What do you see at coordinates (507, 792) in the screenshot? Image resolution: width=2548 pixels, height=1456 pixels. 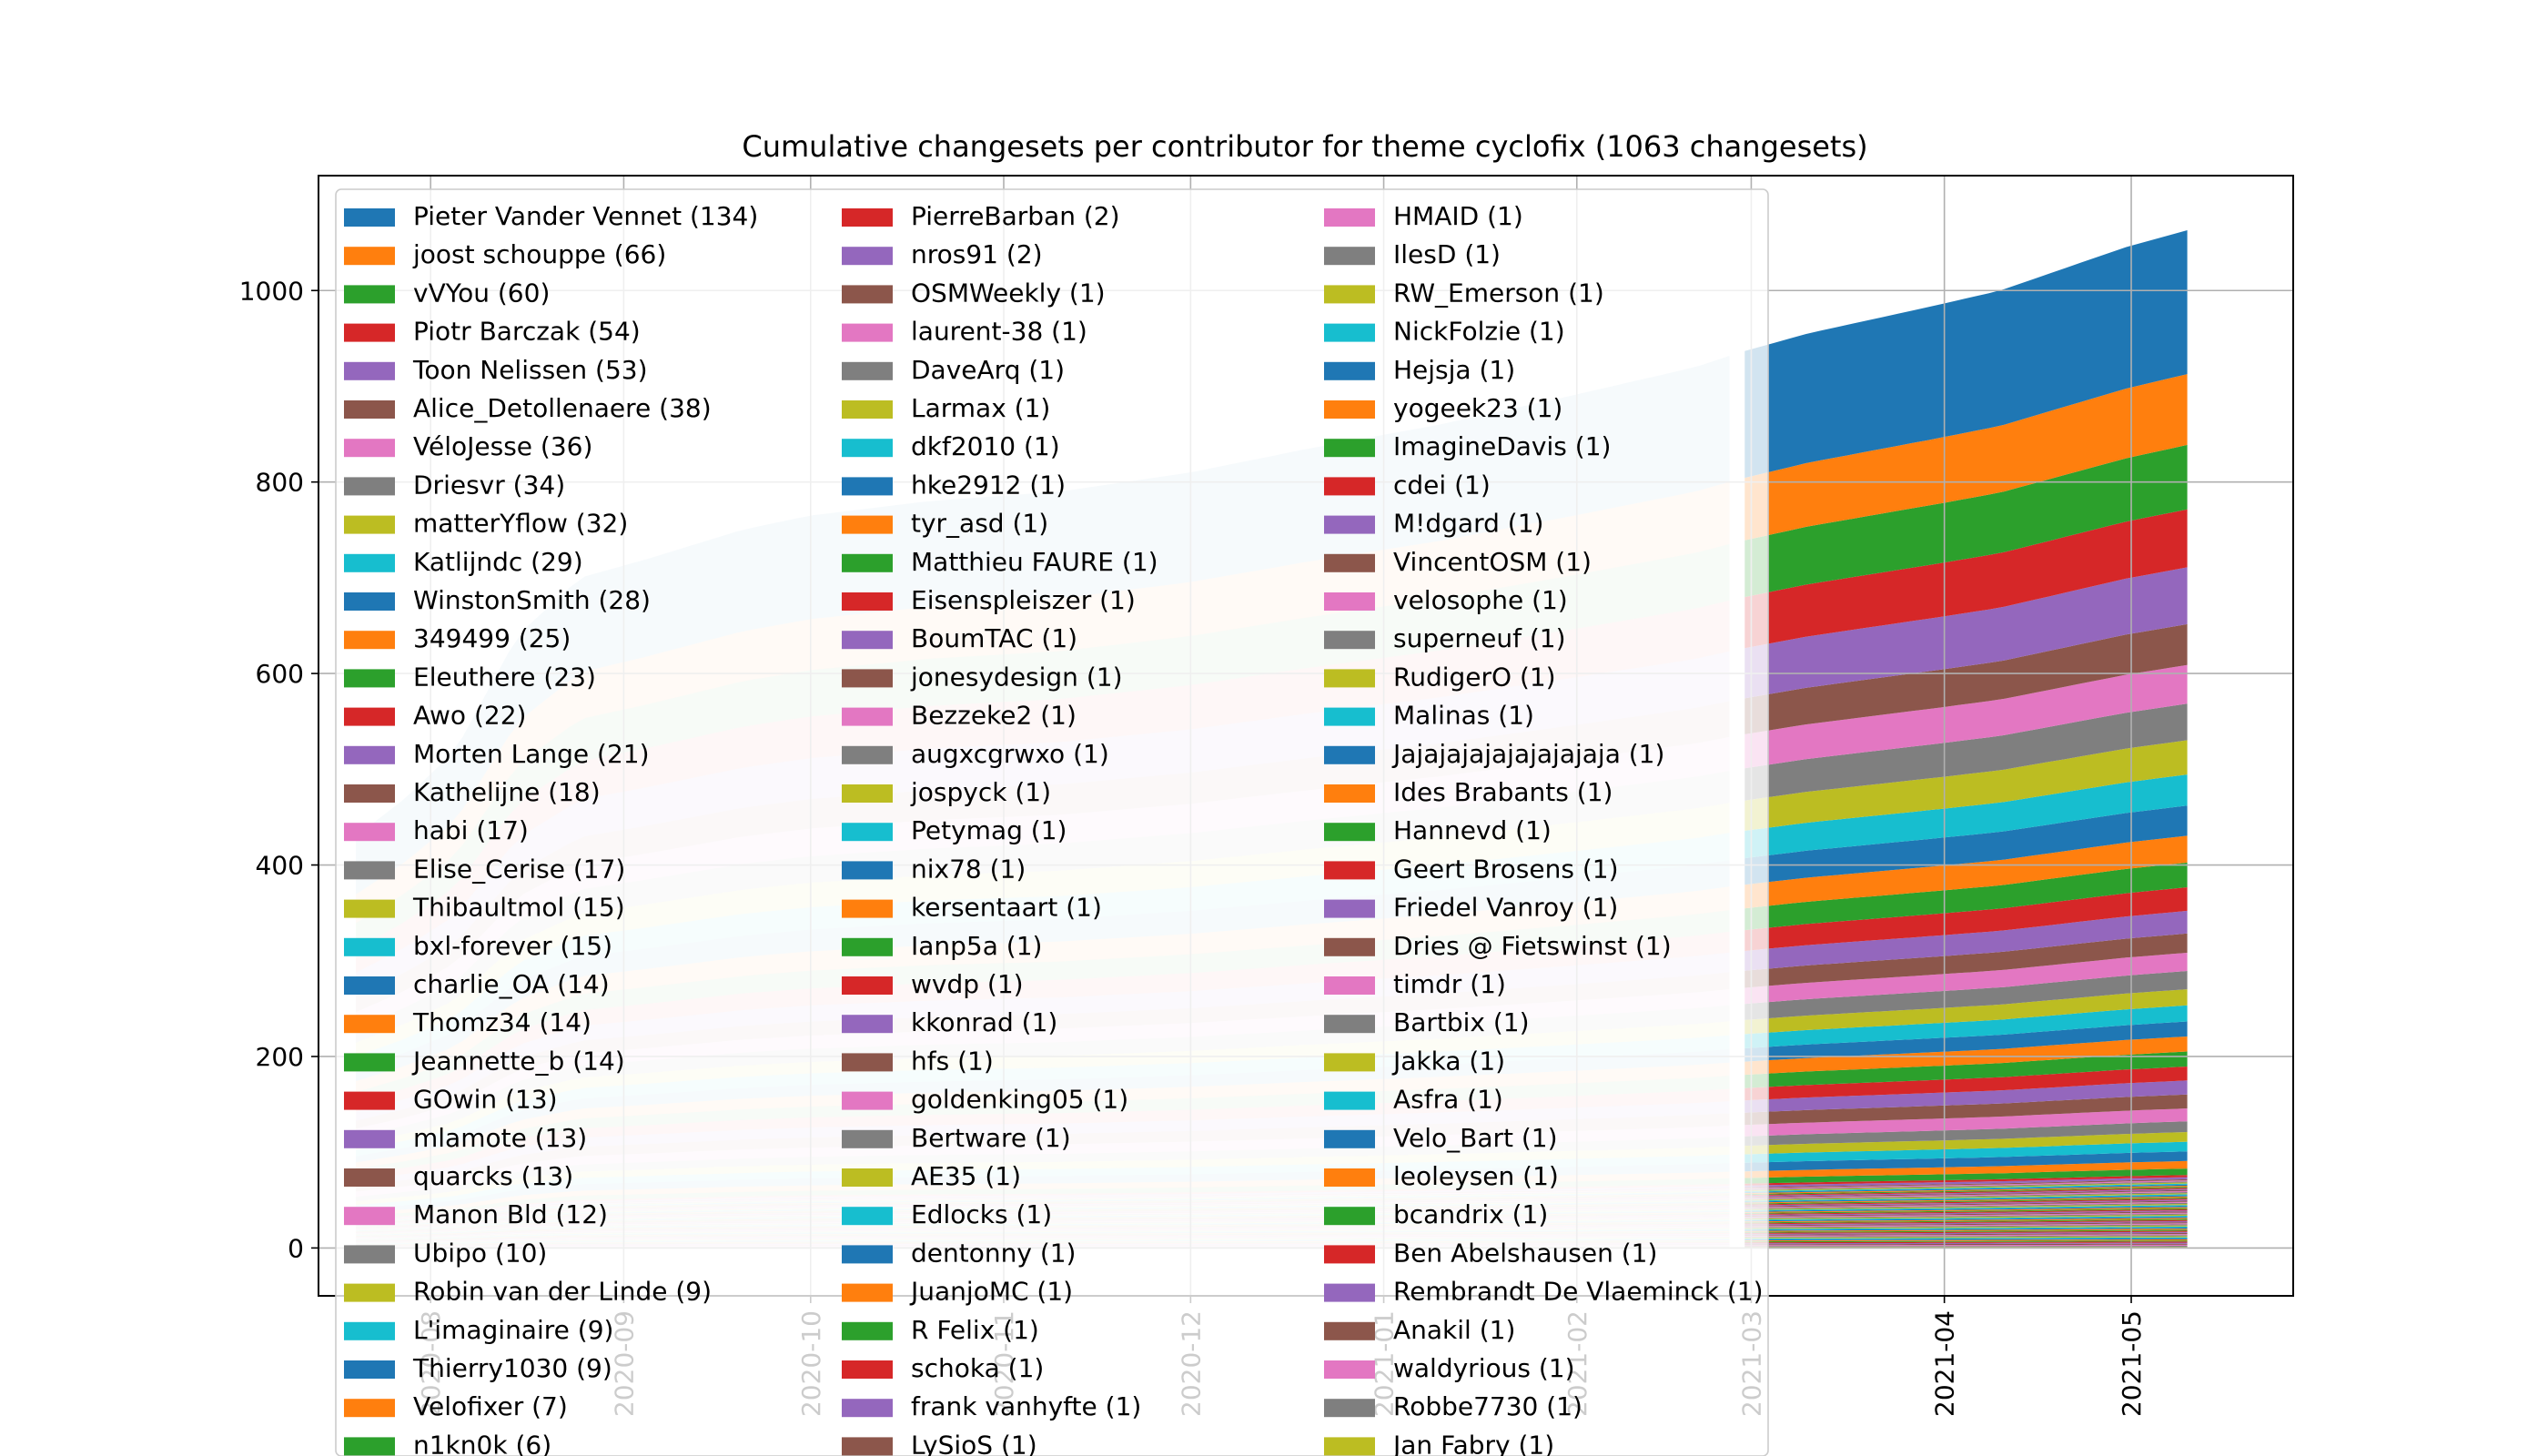 I see `legend-label-15: Kathelijne (18)` at bounding box center [507, 792].